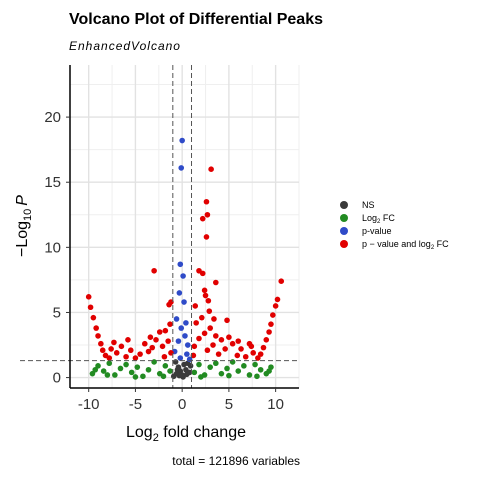 The width and height of the screenshot is (480, 480). What do you see at coordinates (24, 226) in the screenshot?
I see `y-axis-title: −Log10P` at bounding box center [24, 226].